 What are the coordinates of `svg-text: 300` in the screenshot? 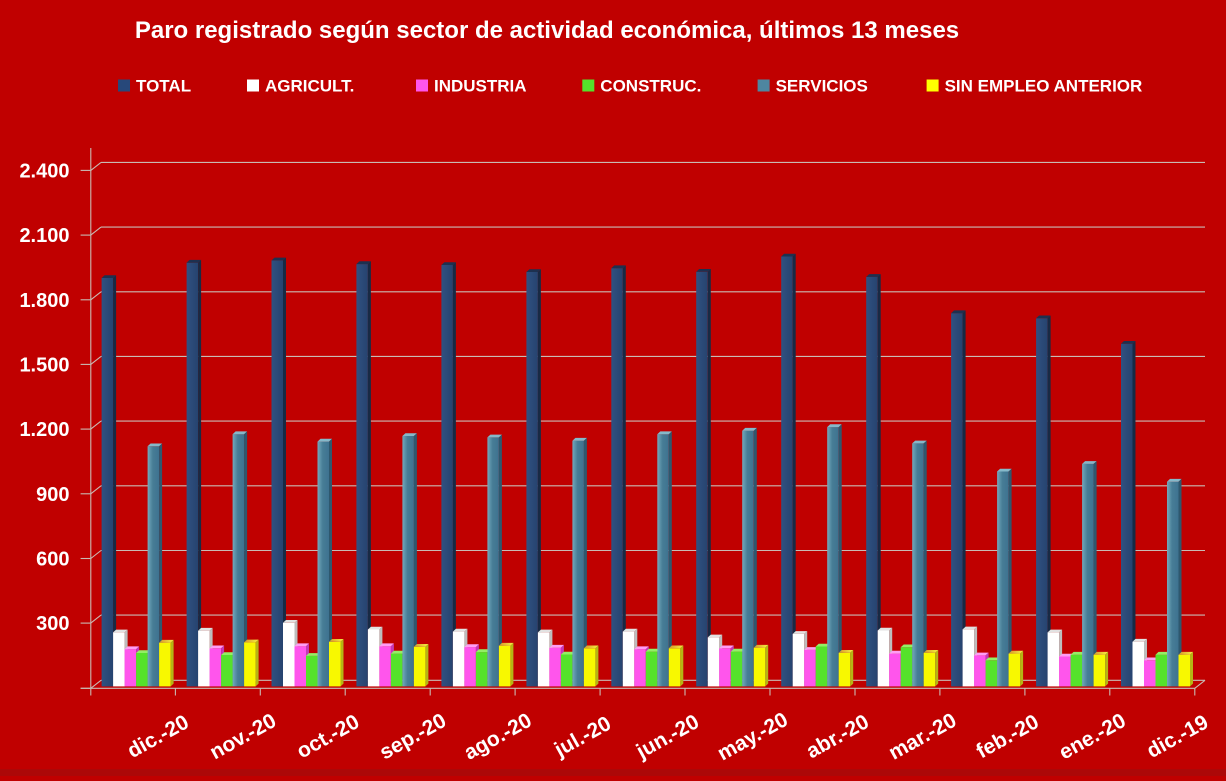 It's located at (52, 624).